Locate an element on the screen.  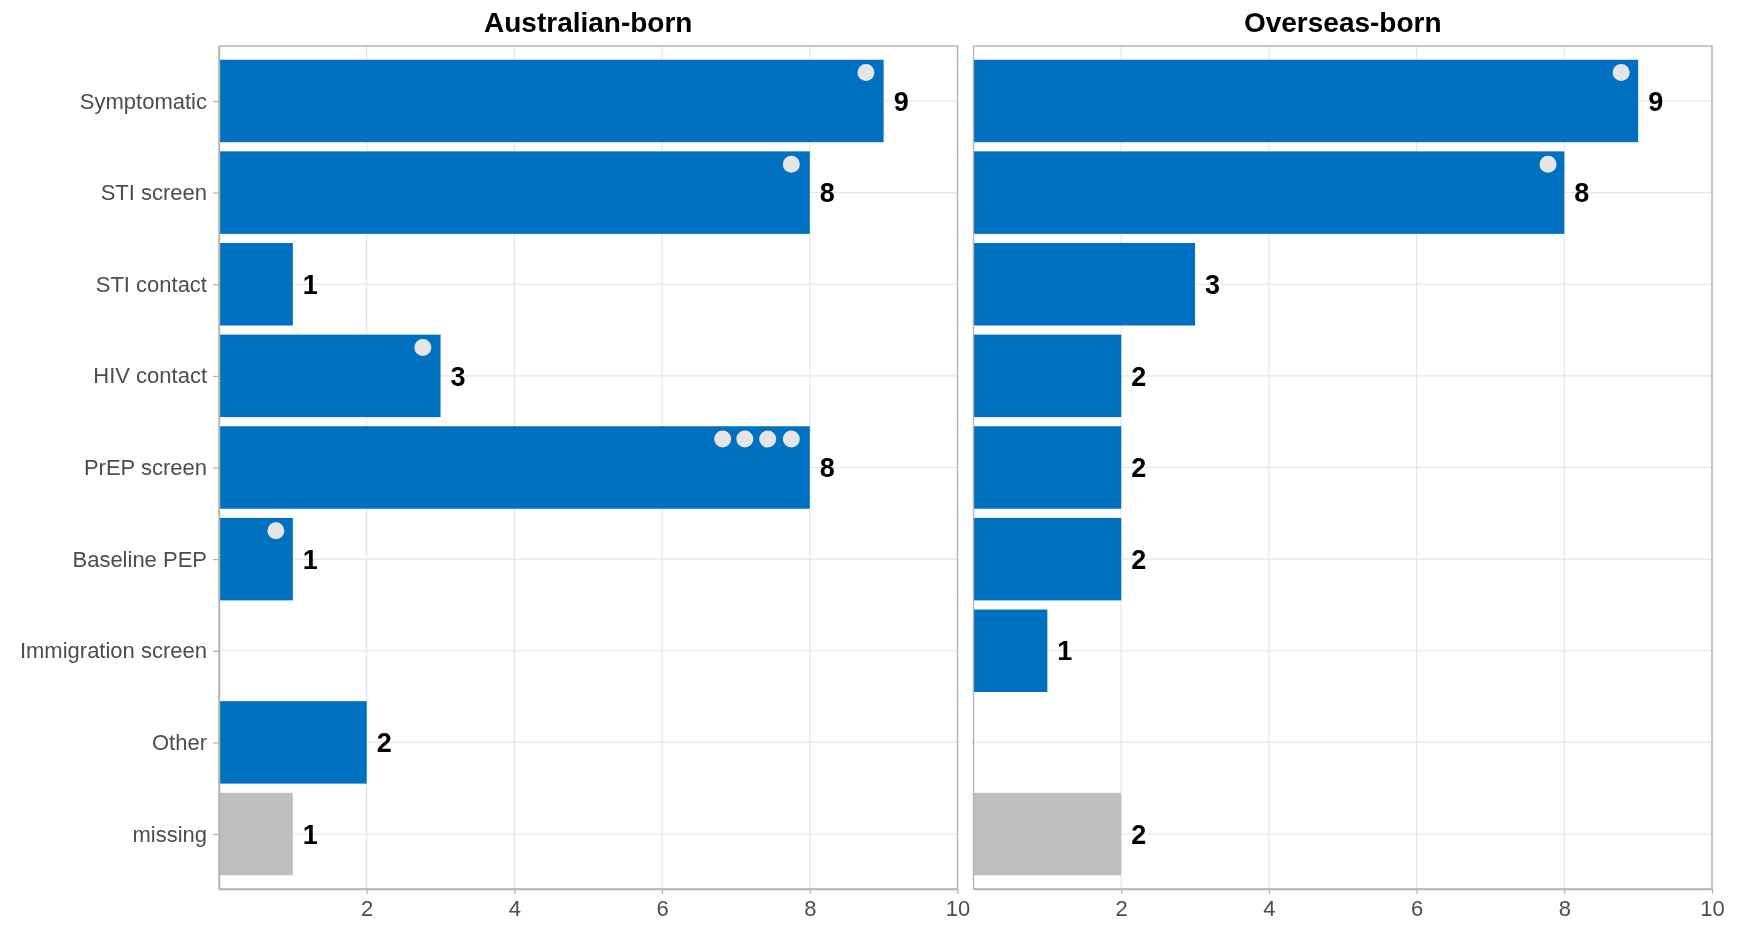
y-tick-label: missing is located at coordinates (169, 834).